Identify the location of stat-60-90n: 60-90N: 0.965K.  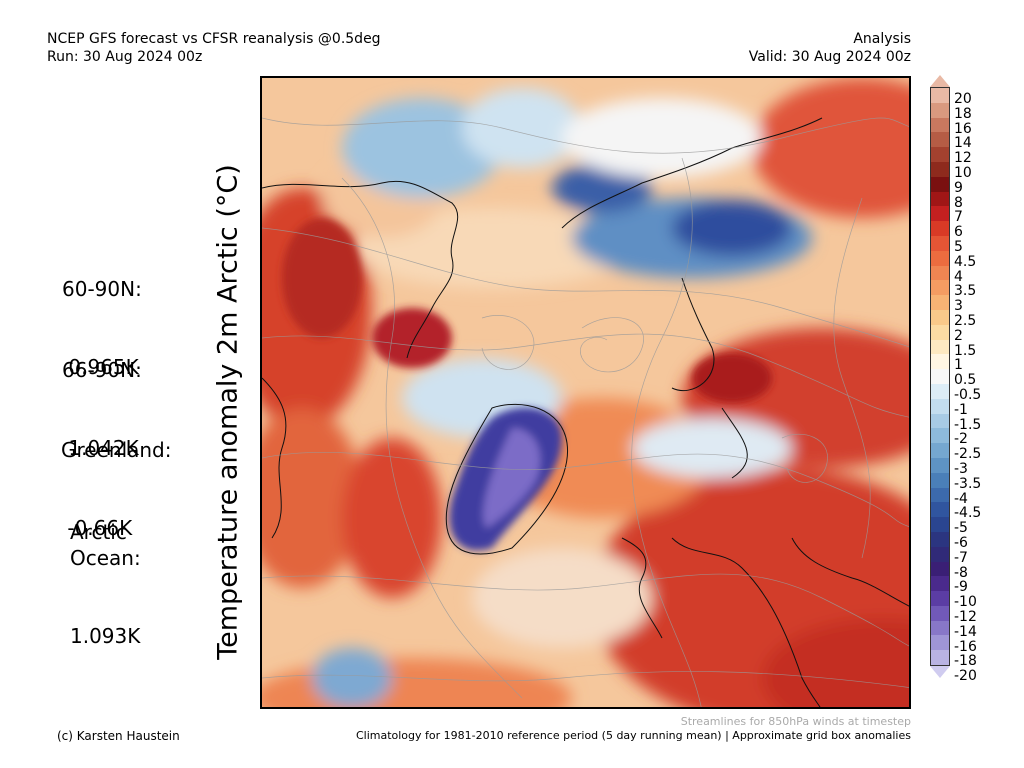
(102, 328).